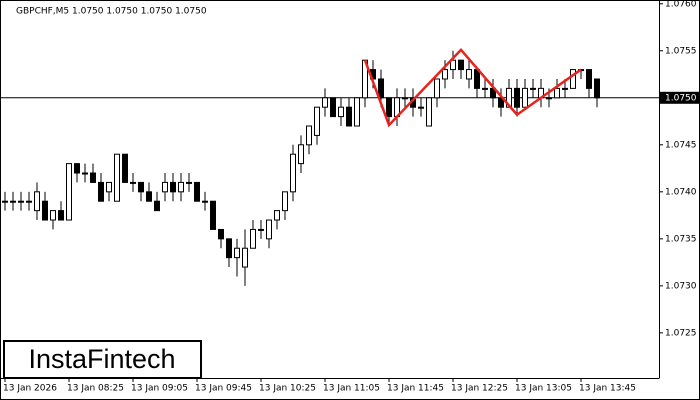 The width and height of the screenshot is (700, 400). Describe the element at coordinates (351, 389) in the screenshot. I see `x-tick-label: 13 Jan 11:05` at that location.